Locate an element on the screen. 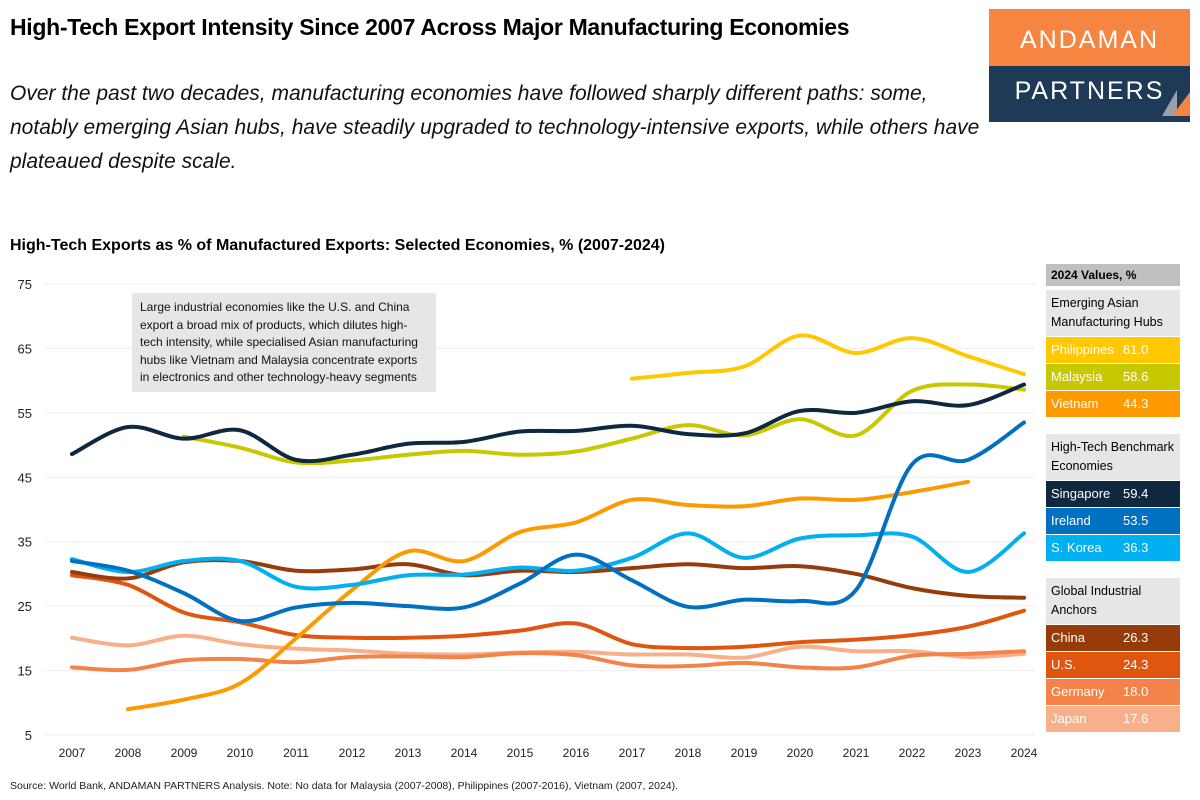 The width and height of the screenshot is (1200, 800). x-tick-label: 2010 is located at coordinates (240, 753).